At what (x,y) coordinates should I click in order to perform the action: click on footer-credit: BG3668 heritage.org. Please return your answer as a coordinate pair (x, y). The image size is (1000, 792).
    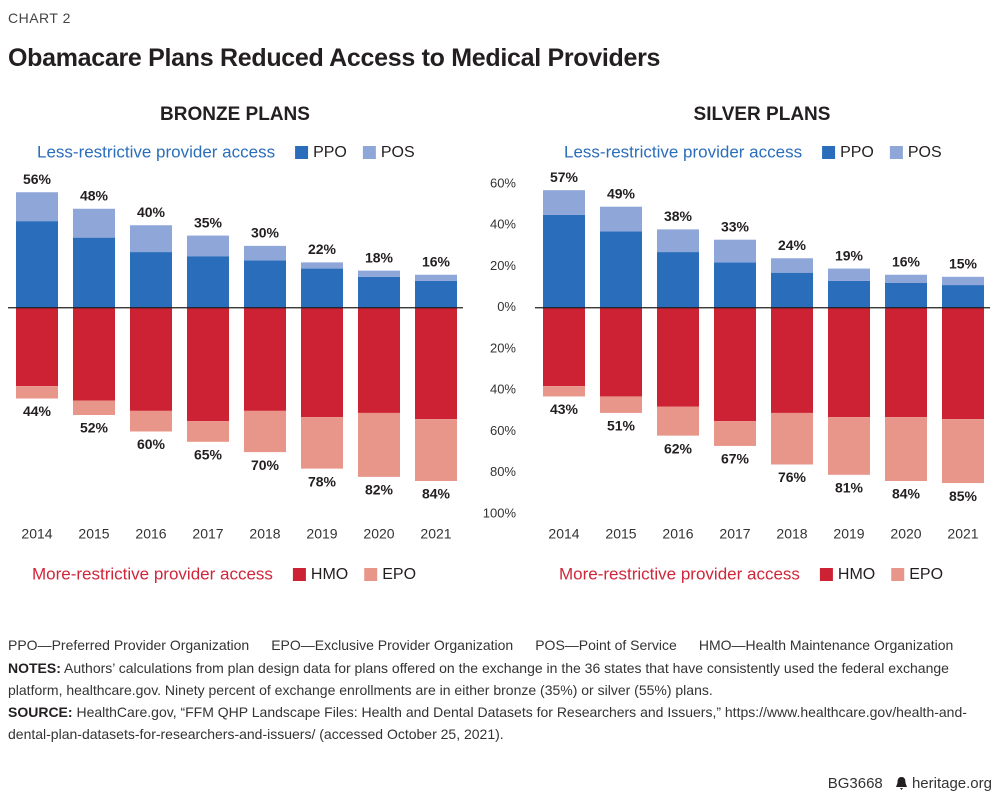
    Looking at the image, I should click on (910, 783).